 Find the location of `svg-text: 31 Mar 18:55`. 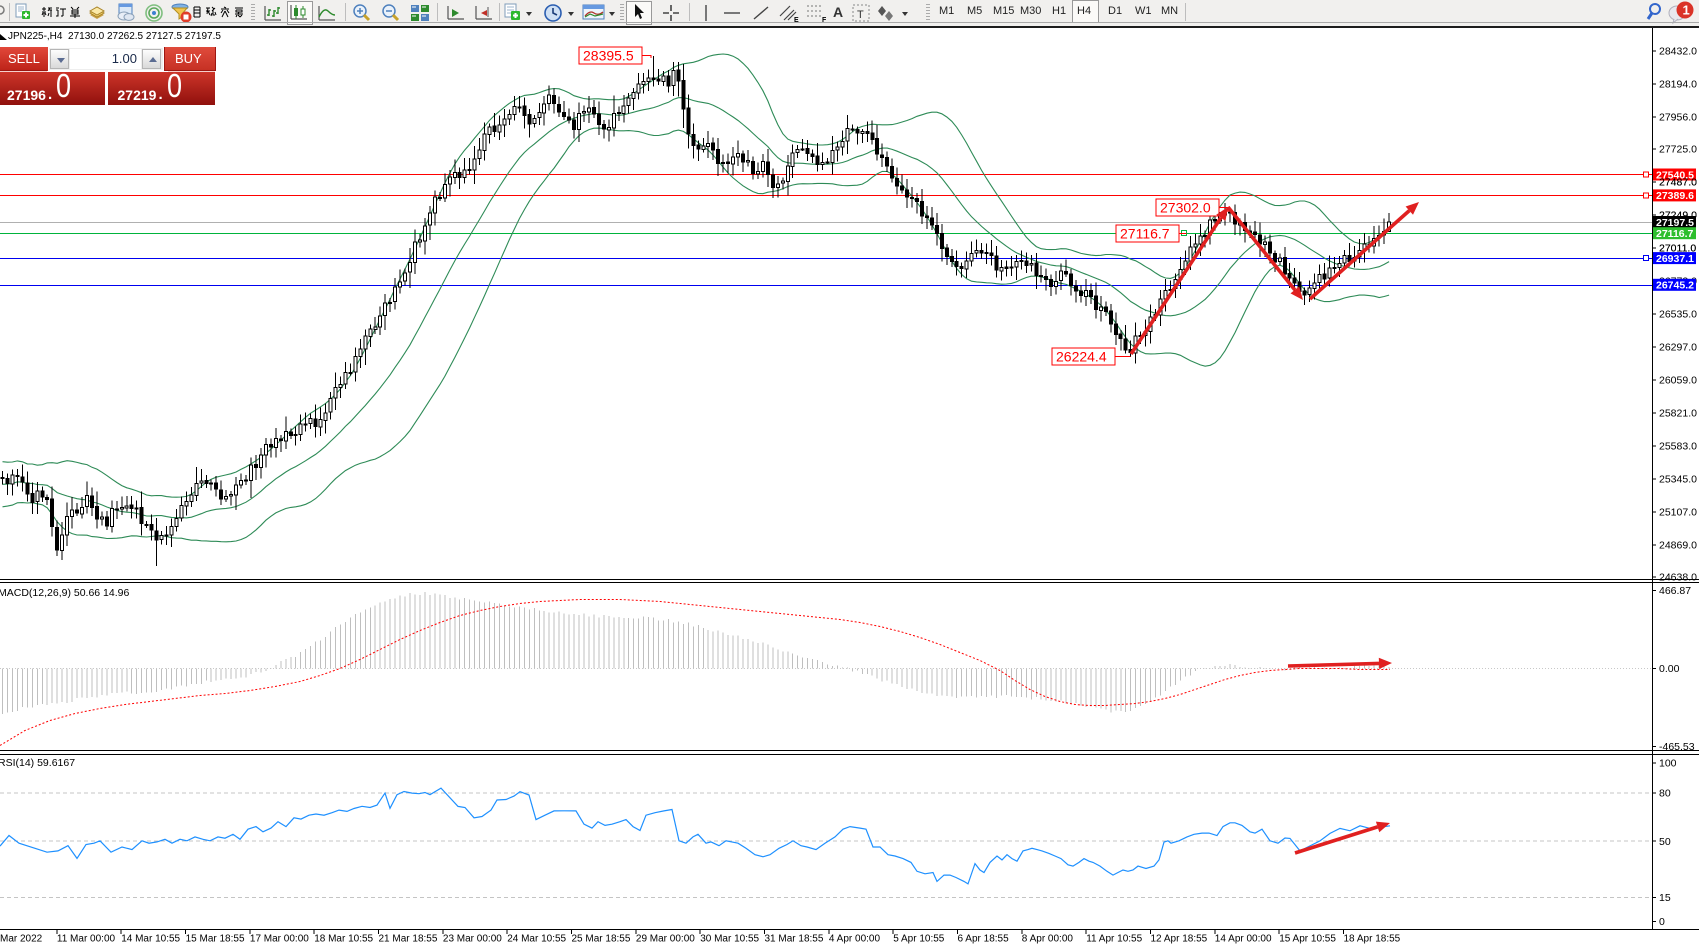

svg-text: 31 Mar 18:55 is located at coordinates (794, 939).